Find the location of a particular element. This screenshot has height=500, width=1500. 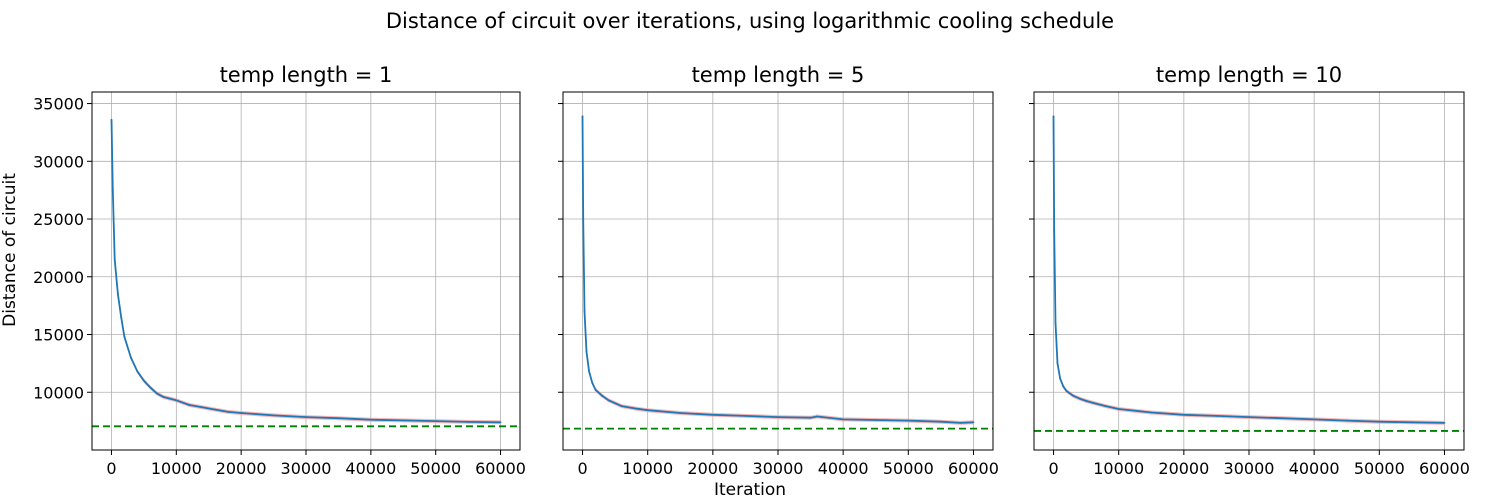

y-tick-label: 10000 is located at coordinates (58, 392).